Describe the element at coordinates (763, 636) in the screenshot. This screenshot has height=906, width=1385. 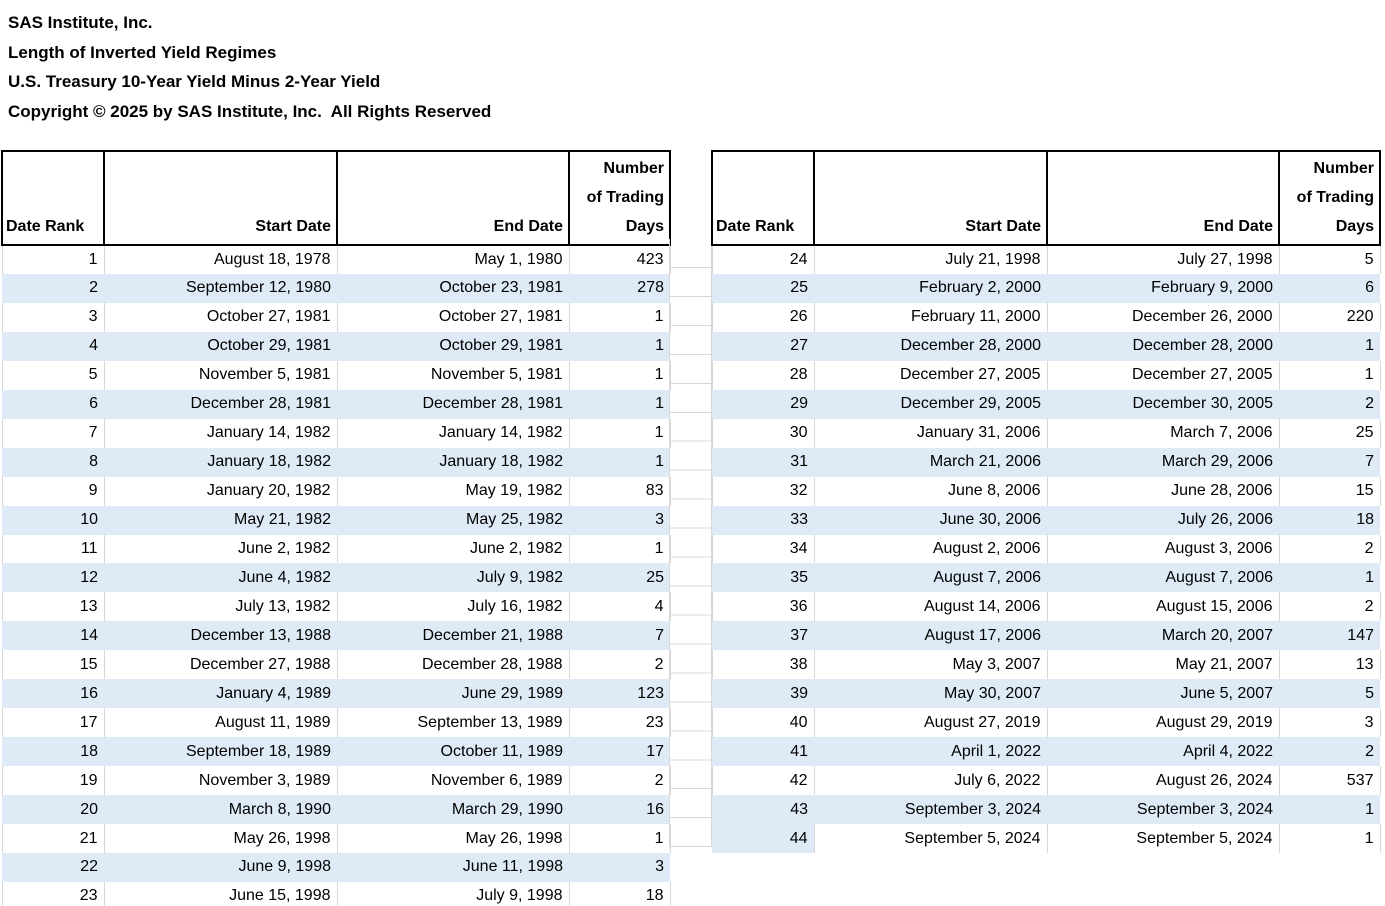
I see `cell-rank: 37` at that location.